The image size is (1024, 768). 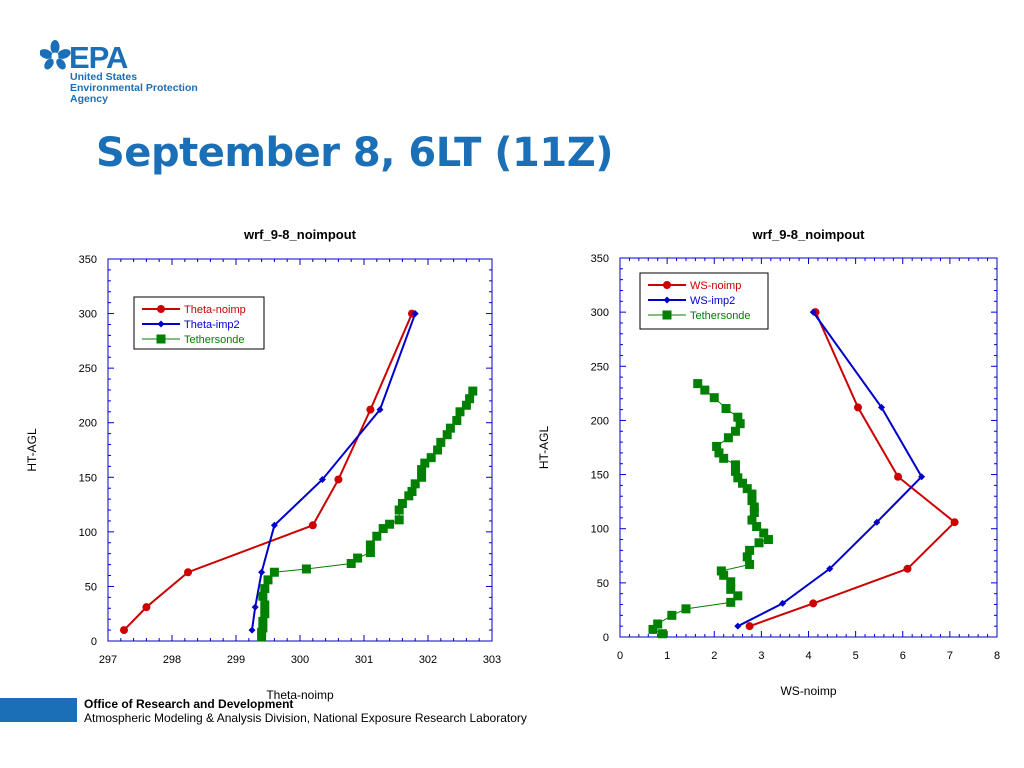 What do you see at coordinates (215, 310) in the screenshot?
I see `legend-label: Theta-noimp` at bounding box center [215, 310].